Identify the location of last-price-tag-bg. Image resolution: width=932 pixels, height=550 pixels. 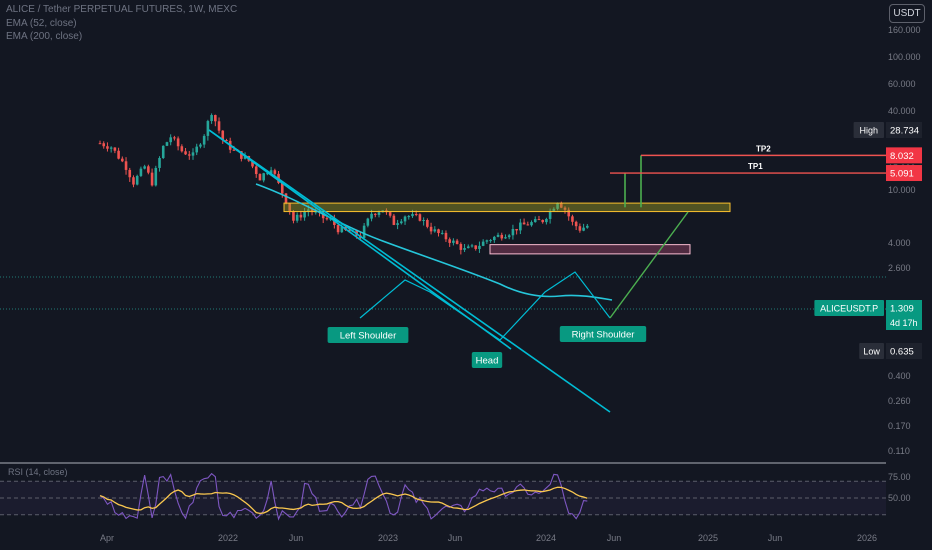
(904, 308).